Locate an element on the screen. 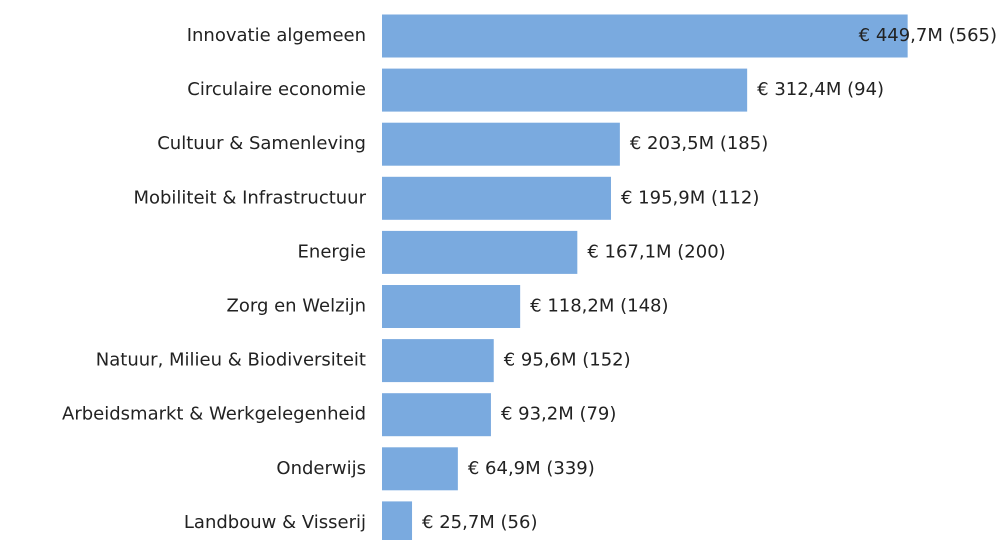 This screenshot has width=1000, height=540. category-label: Energie is located at coordinates (332, 251).